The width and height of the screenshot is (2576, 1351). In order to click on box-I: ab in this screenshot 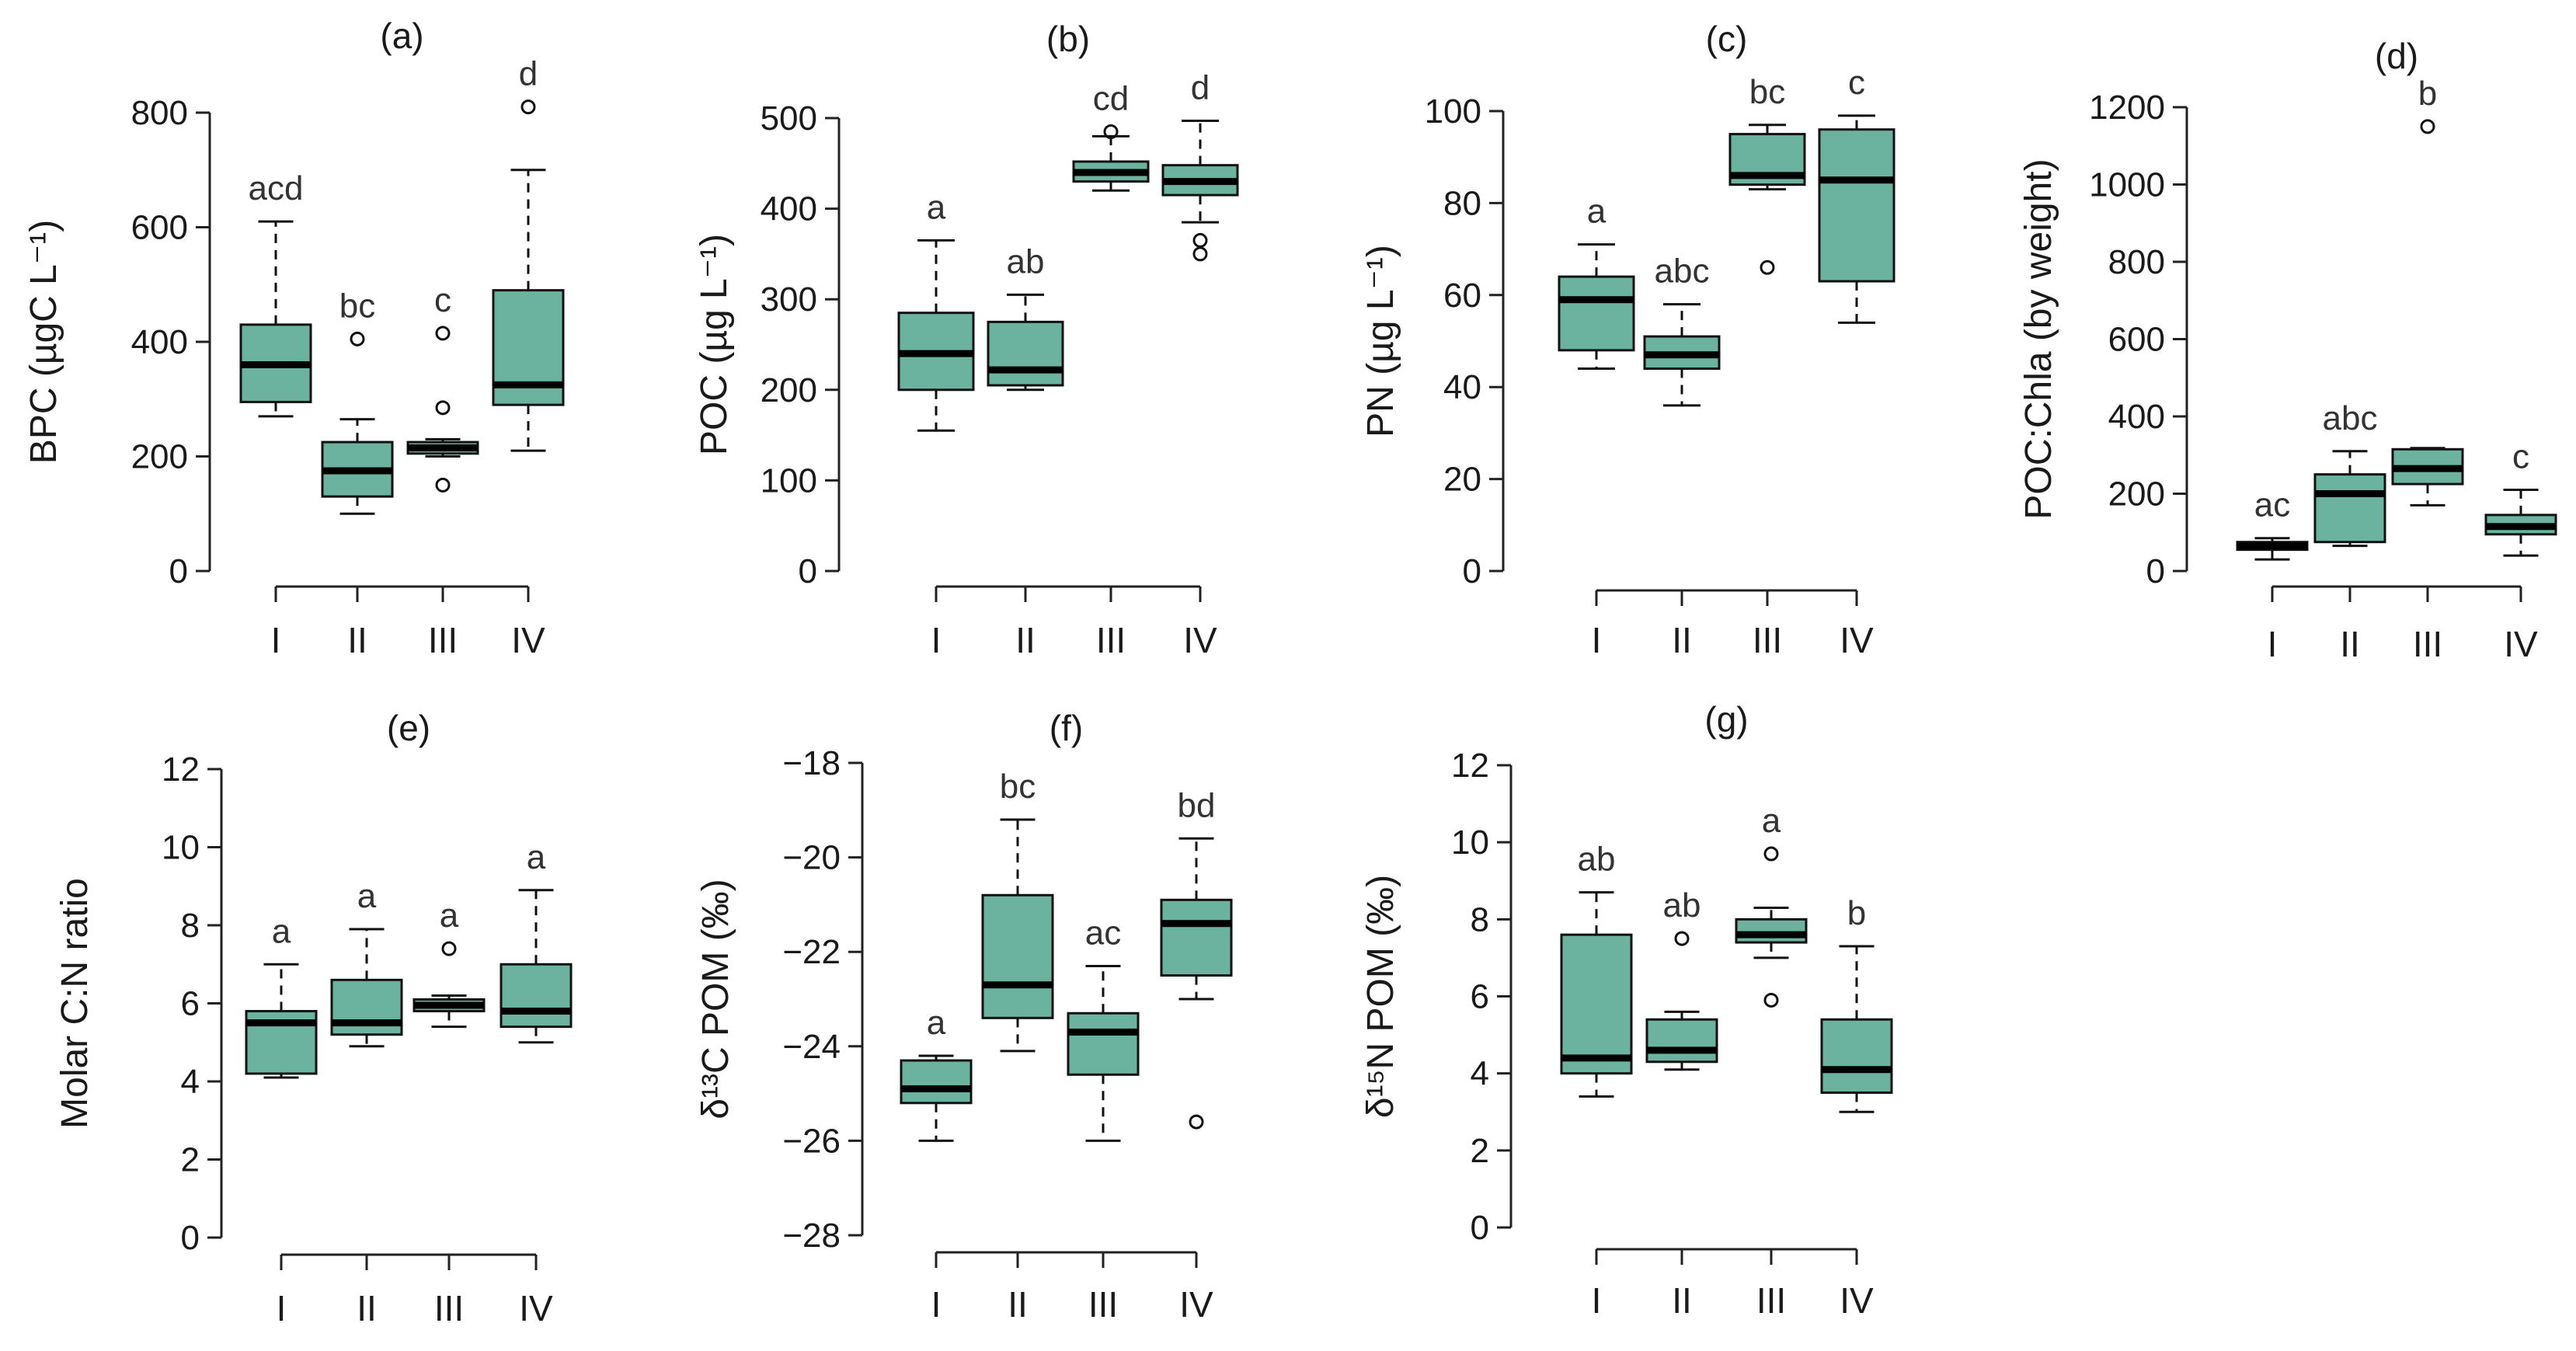, I will do `click(1596, 969)`.